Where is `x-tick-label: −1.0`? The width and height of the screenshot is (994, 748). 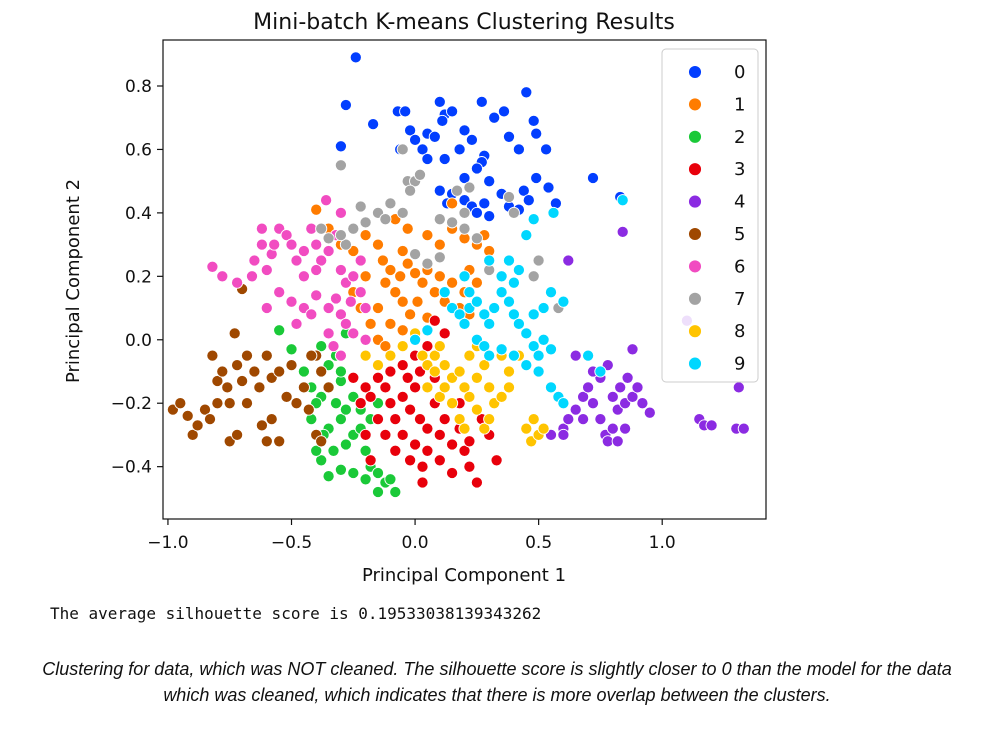 x-tick-label: −1.0 is located at coordinates (167, 543).